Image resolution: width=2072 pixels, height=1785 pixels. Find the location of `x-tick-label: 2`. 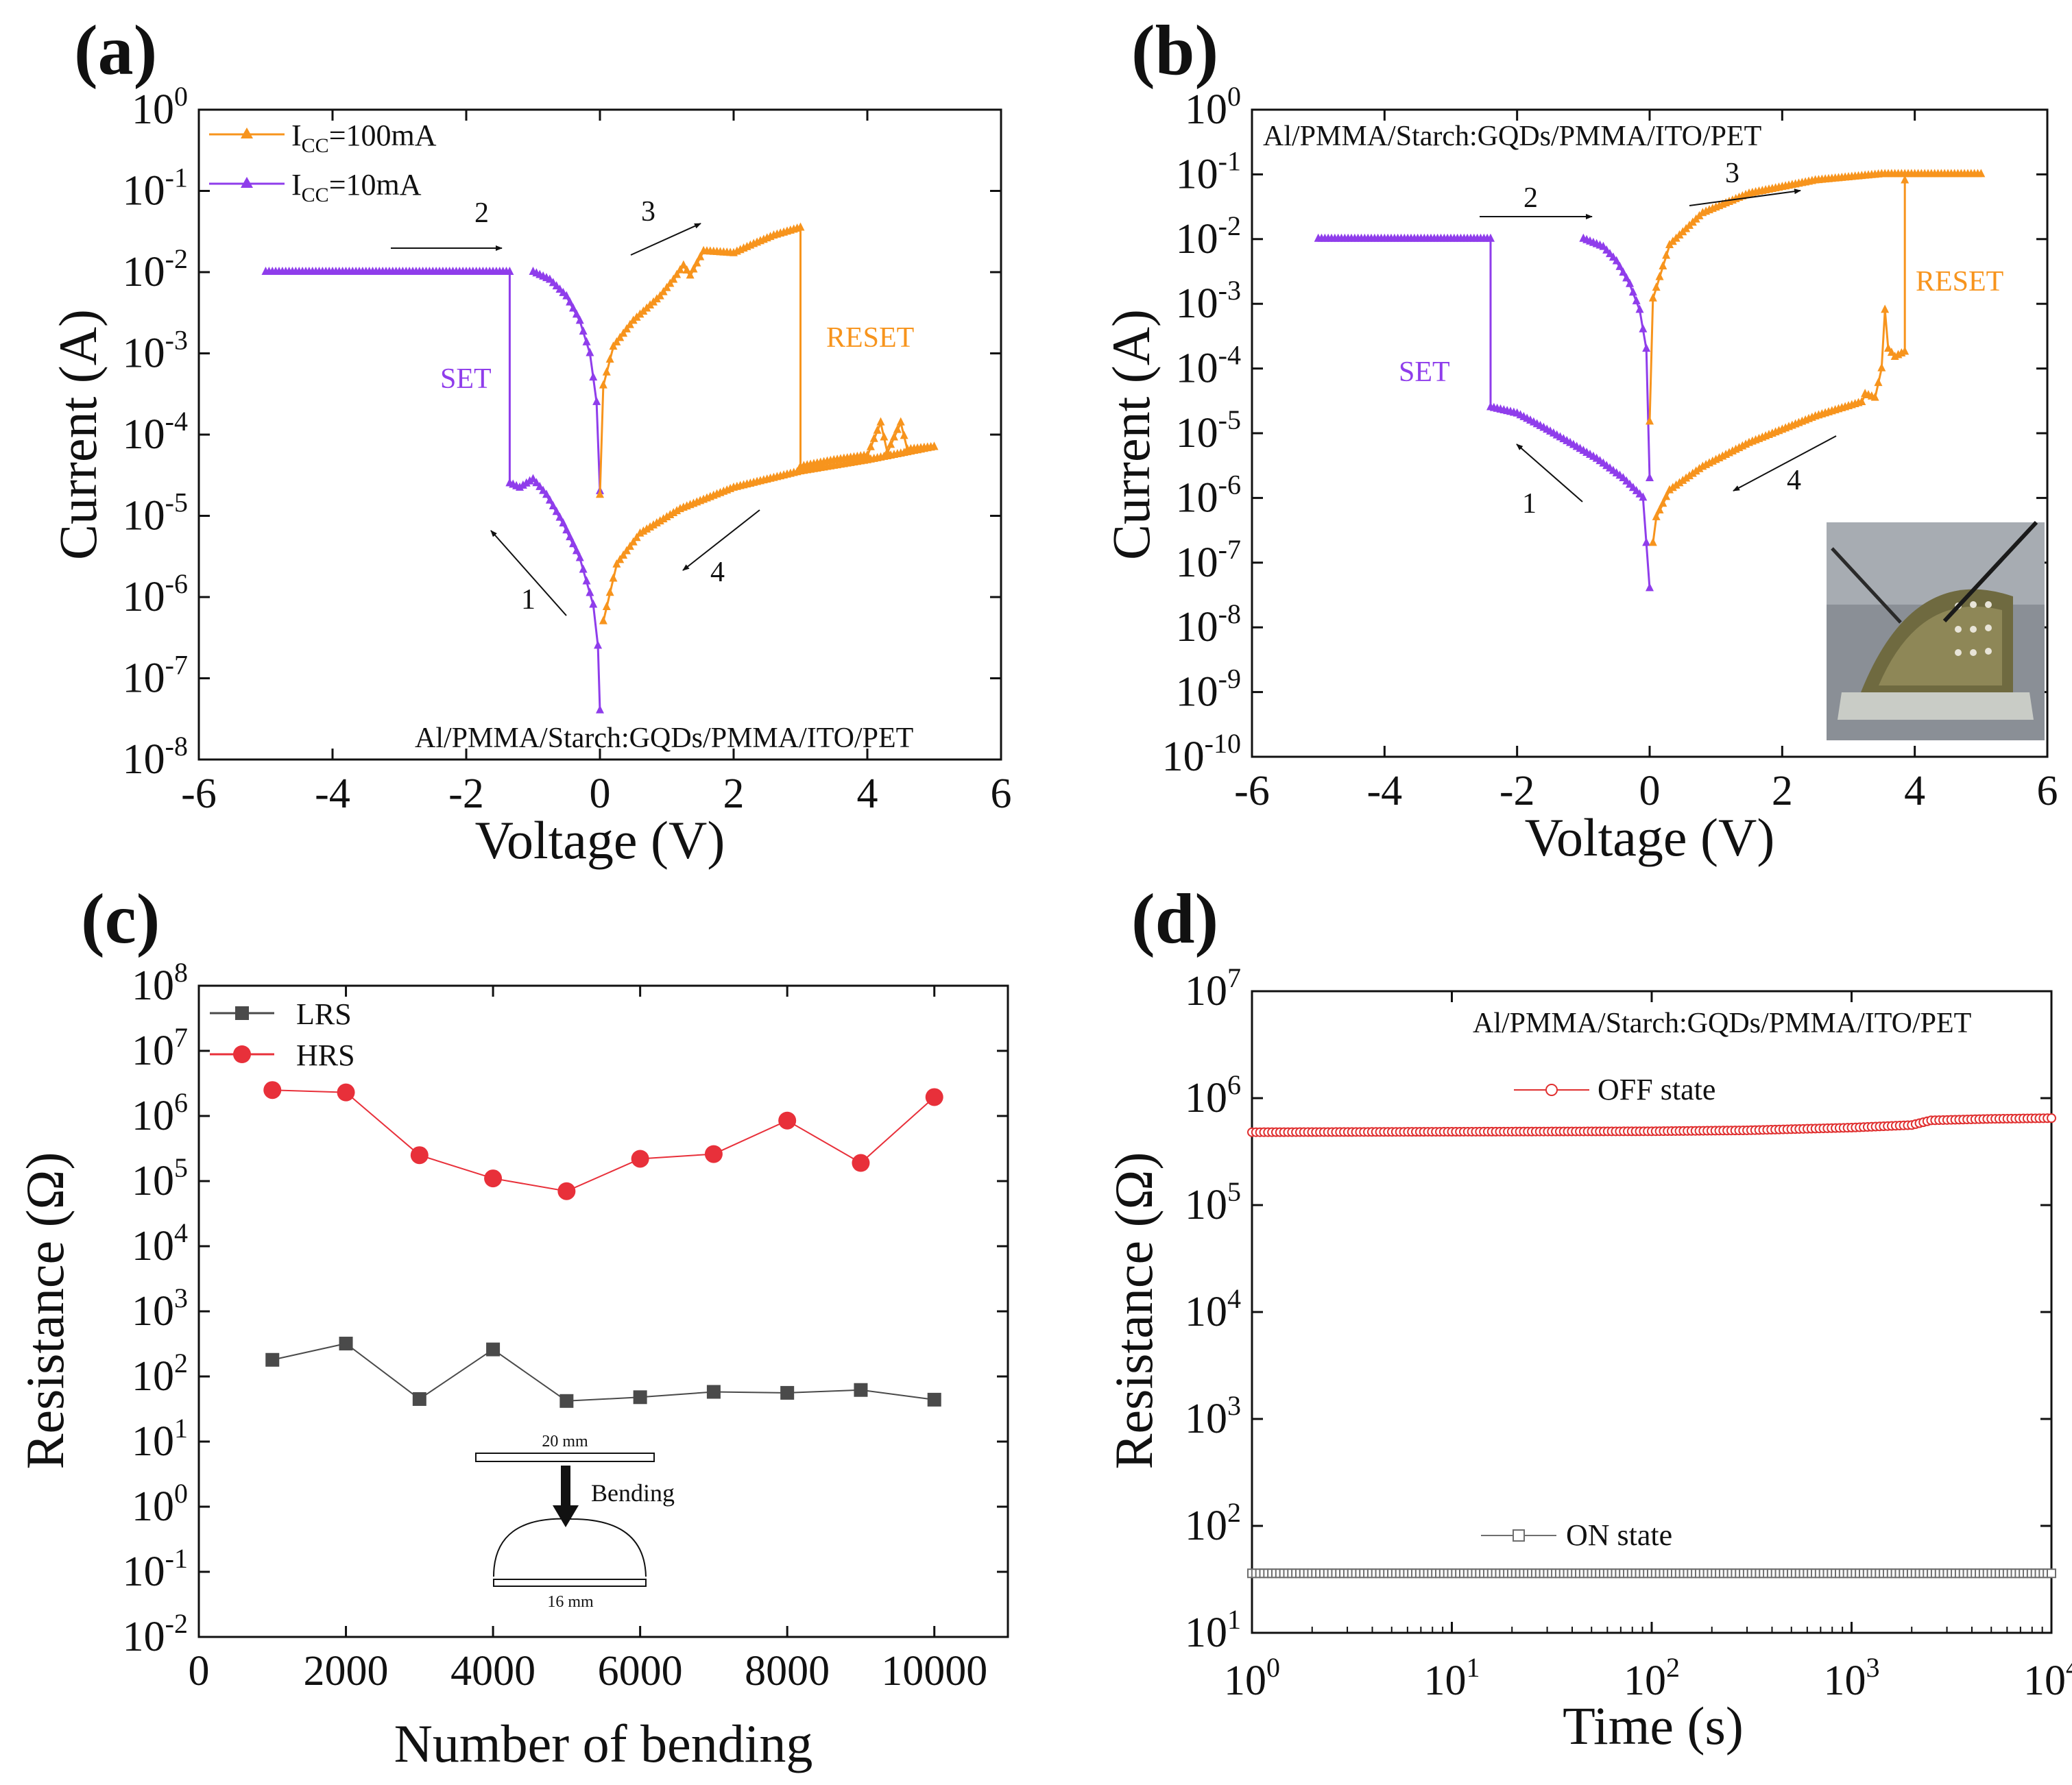

x-tick-label: 2 is located at coordinates (1783, 791).